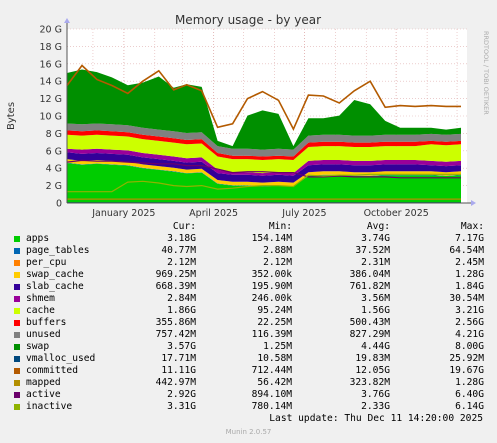  I want to click on area-cache, so click(264, 154).